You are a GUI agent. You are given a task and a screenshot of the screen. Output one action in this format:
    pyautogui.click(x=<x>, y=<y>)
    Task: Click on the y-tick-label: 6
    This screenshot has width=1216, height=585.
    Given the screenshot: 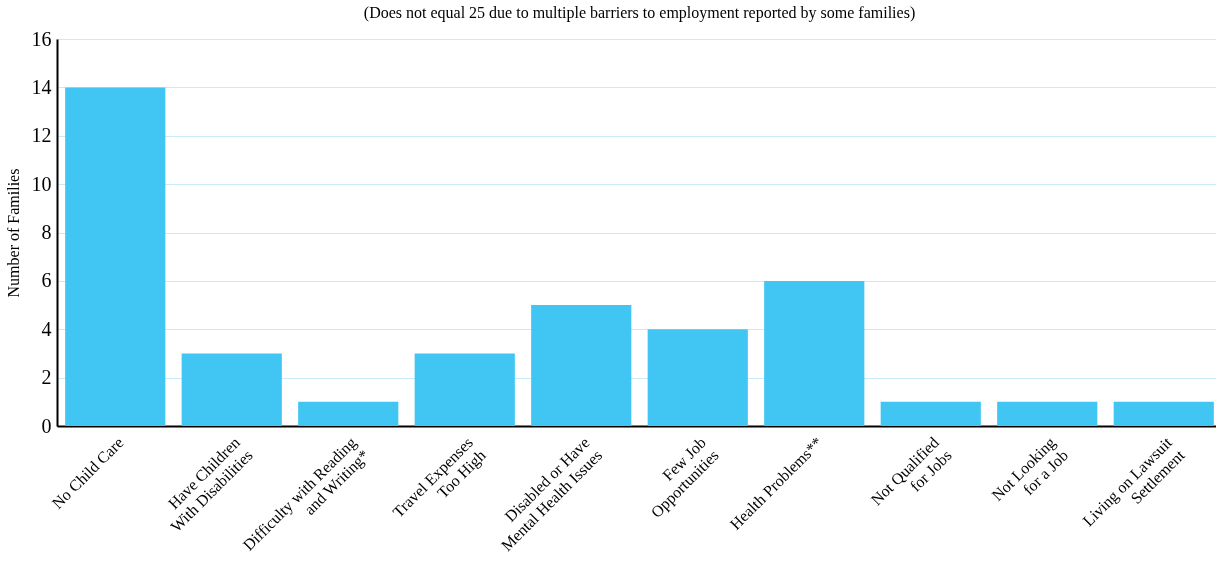 What is the action you would take?
    pyautogui.click(x=46, y=280)
    